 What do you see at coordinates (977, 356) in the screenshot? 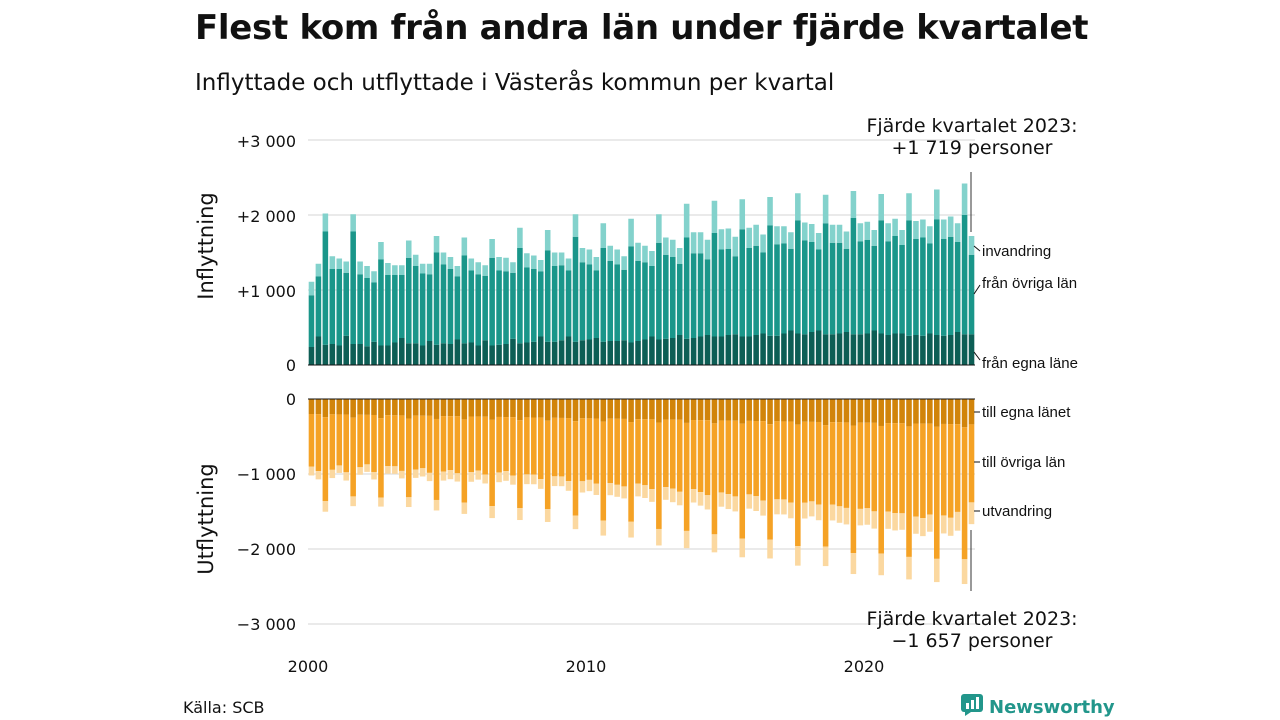
I see `label-leader-fran-egna` at bounding box center [977, 356].